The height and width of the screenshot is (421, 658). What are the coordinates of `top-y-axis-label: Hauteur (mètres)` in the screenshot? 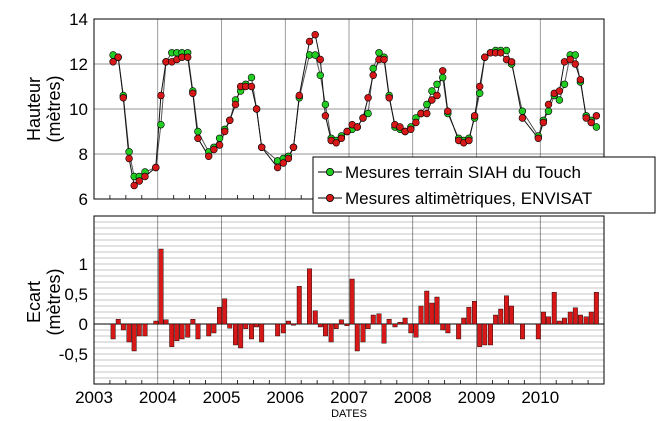 It's located at (44, 109).